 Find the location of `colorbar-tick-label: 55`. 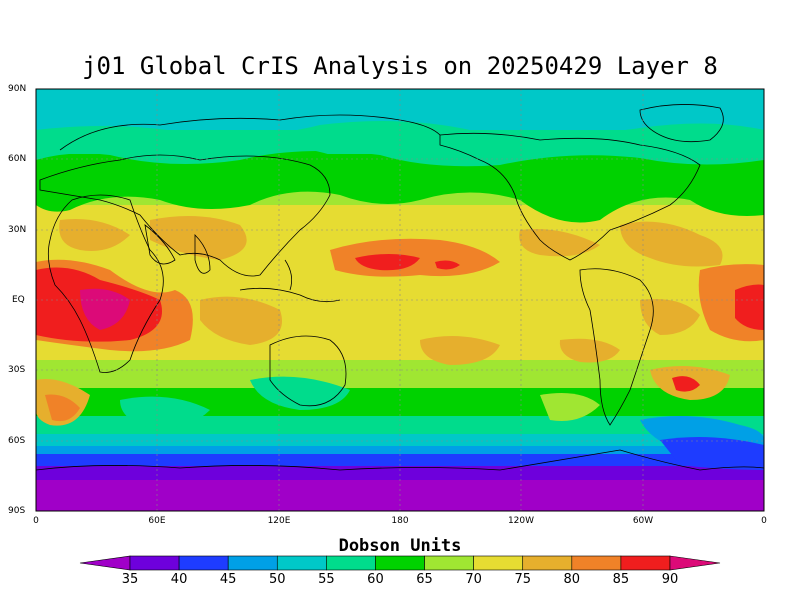

colorbar-tick-label: 55 is located at coordinates (326, 579).